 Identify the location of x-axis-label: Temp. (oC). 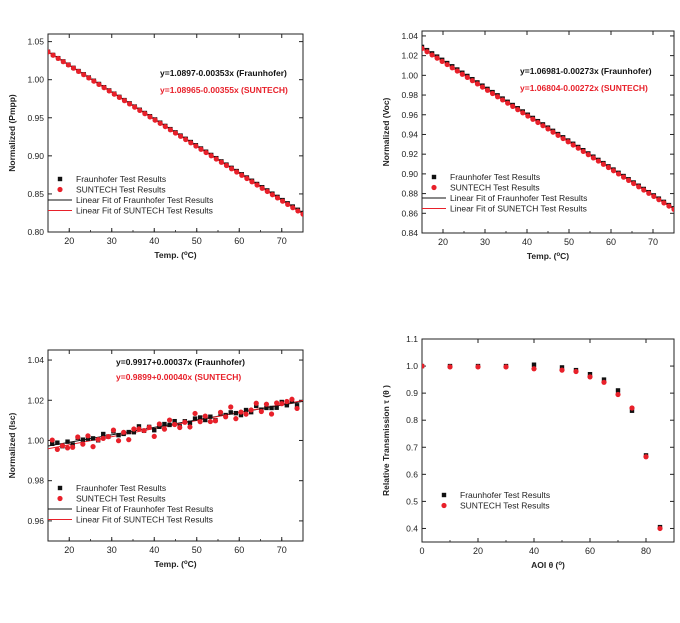
(175, 255).